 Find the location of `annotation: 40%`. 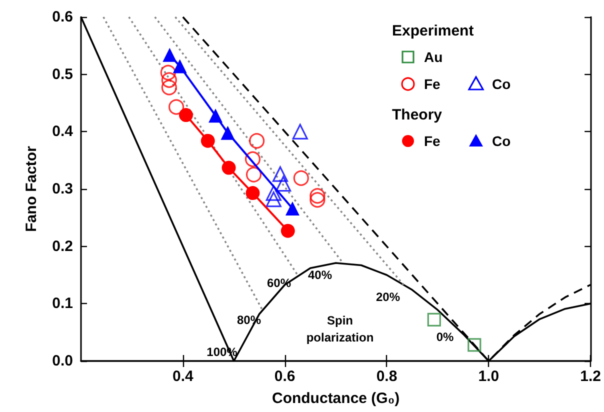

annotation: 40% is located at coordinates (320, 275).